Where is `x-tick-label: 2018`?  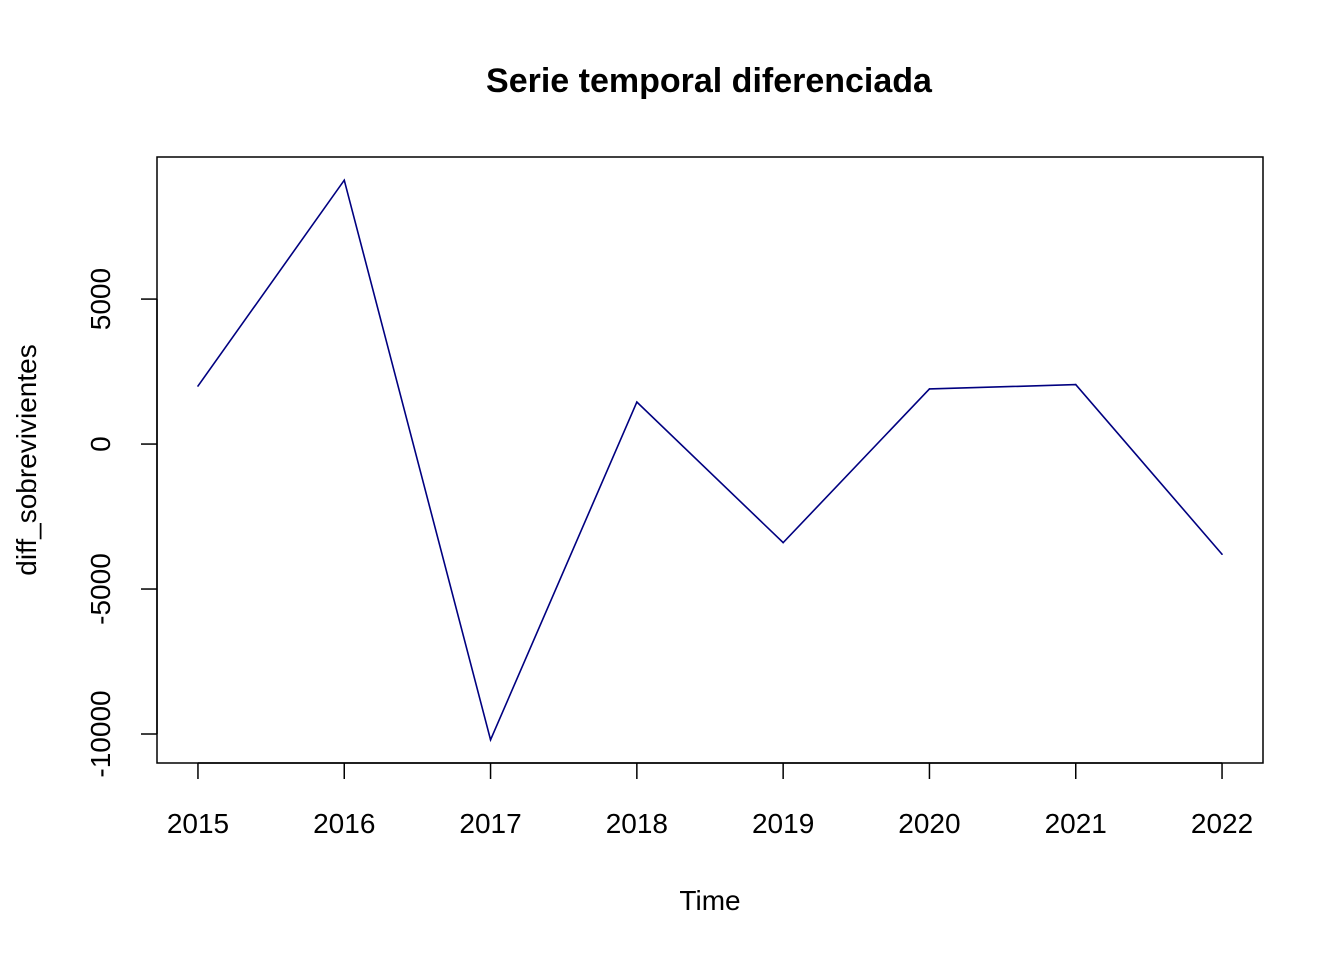 x-tick-label: 2018 is located at coordinates (637, 823).